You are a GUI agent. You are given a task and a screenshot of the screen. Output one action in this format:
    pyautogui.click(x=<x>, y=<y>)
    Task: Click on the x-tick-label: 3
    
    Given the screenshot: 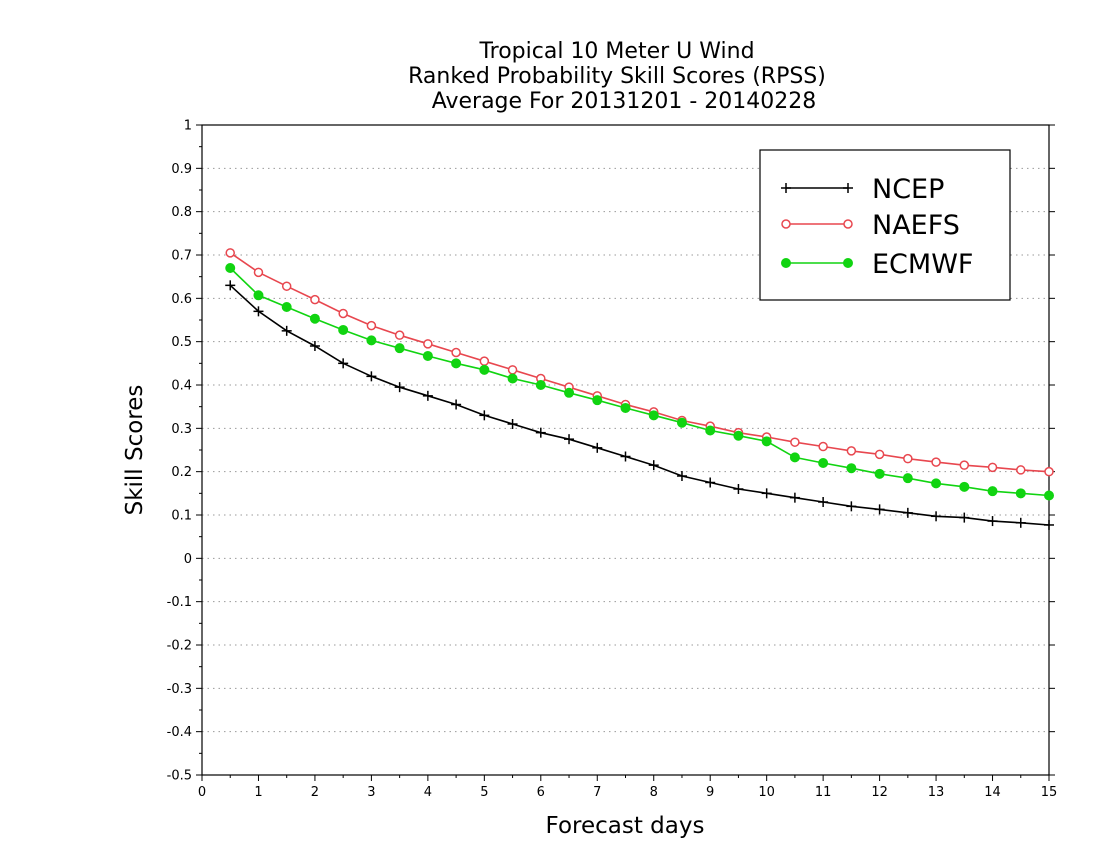 What is the action you would take?
    pyautogui.click(x=371, y=792)
    